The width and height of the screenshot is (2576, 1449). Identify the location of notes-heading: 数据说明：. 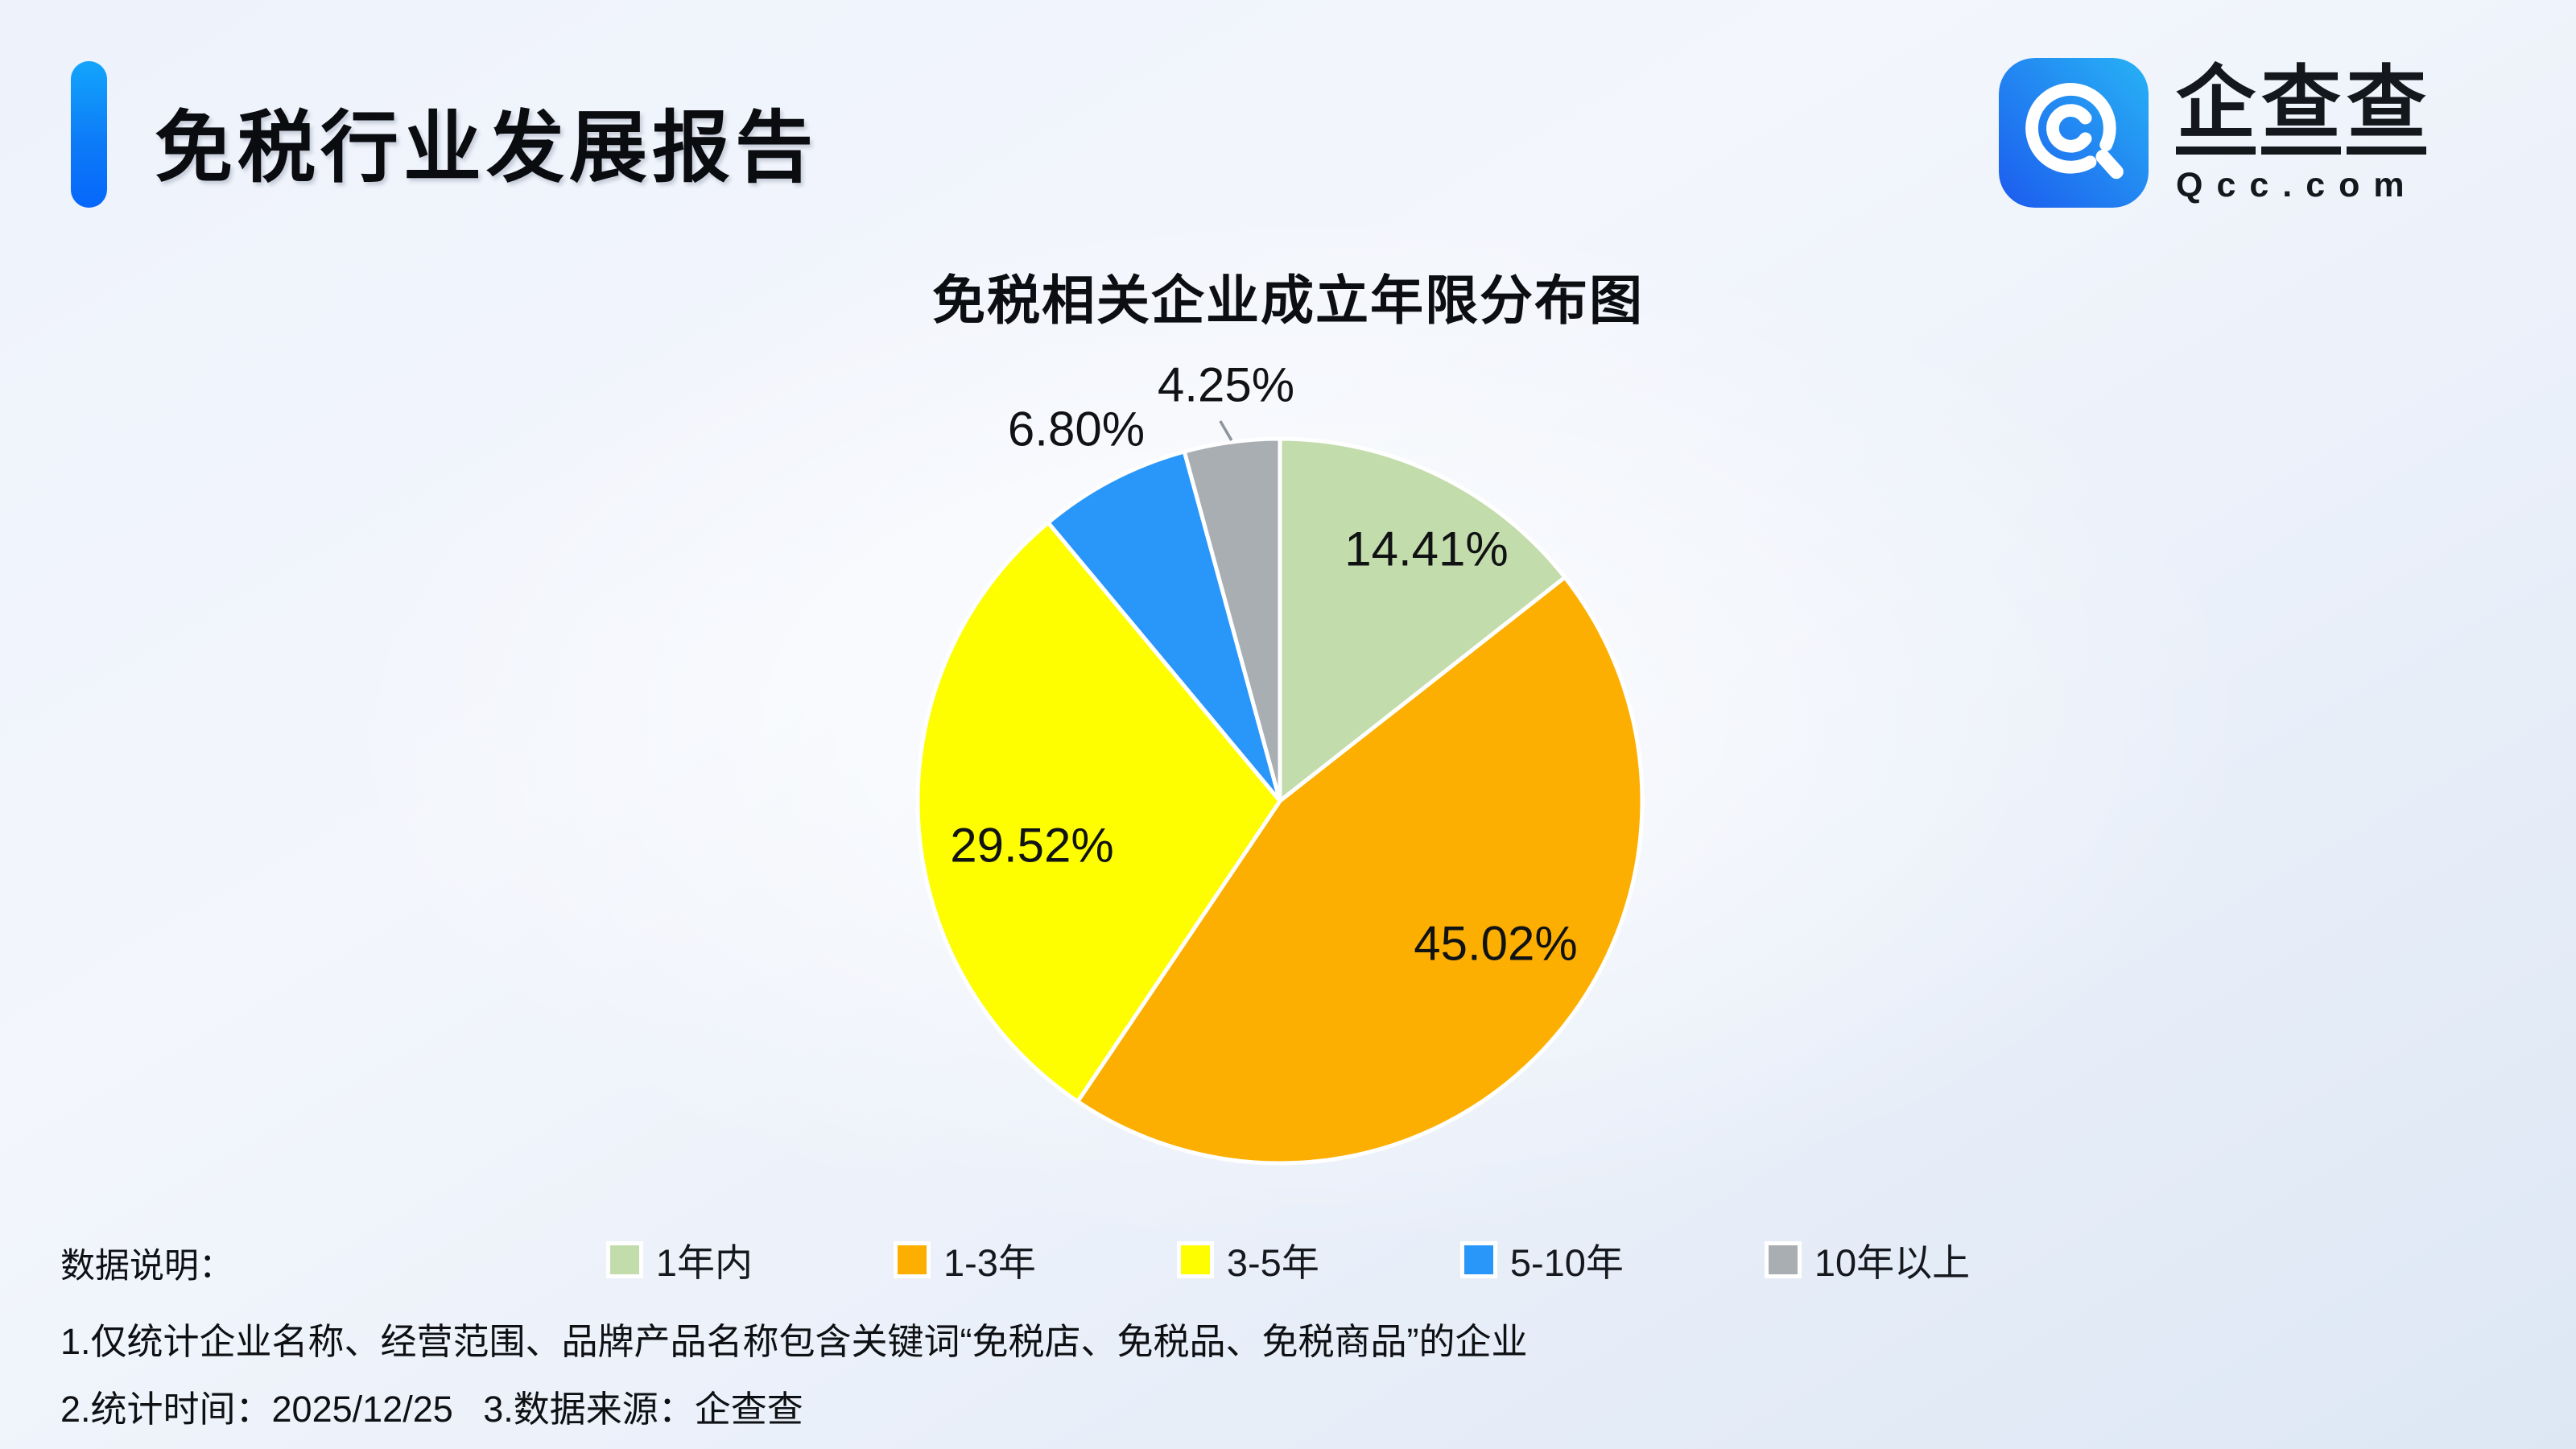
(146, 1266).